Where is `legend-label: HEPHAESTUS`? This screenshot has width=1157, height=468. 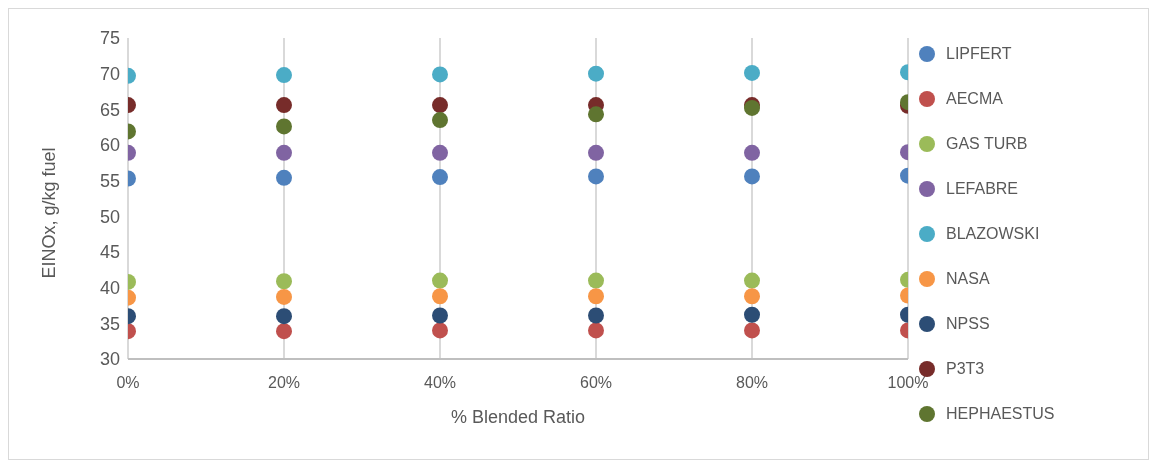
legend-label: HEPHAESTUS is located at coordinates (1000, 414).